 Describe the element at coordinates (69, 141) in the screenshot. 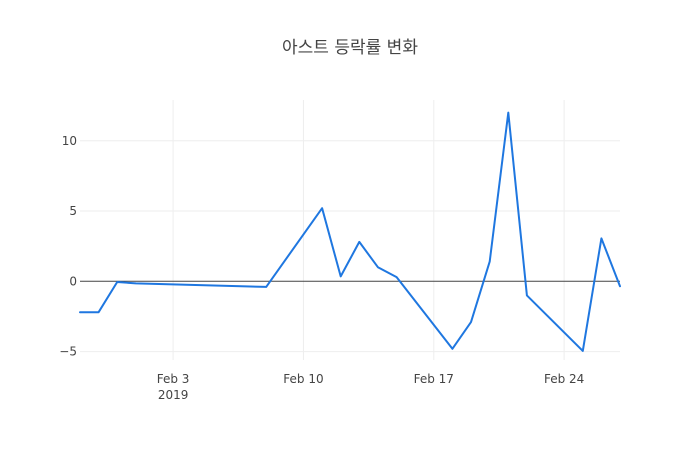

I see `y-tick-label: 10` at that location.